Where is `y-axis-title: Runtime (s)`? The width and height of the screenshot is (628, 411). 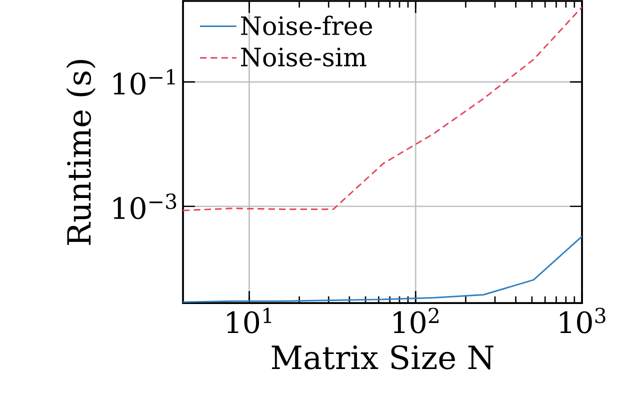
y-axis-title: Runtime (s) is located at coordinates (81, 152).